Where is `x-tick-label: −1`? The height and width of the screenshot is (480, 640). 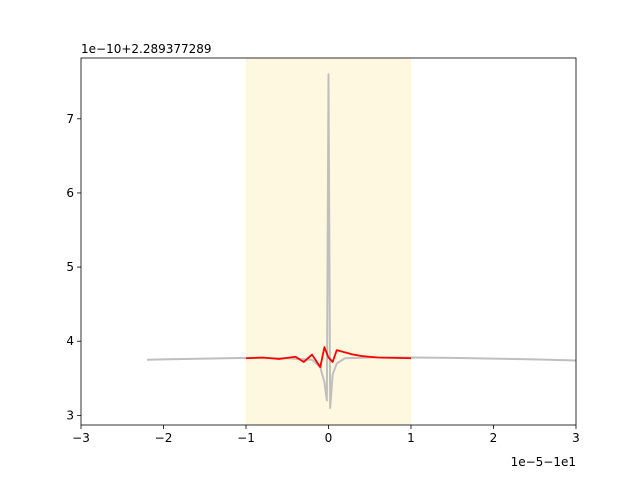 x-tick-label: −1 is located at coordinates (246, 438).